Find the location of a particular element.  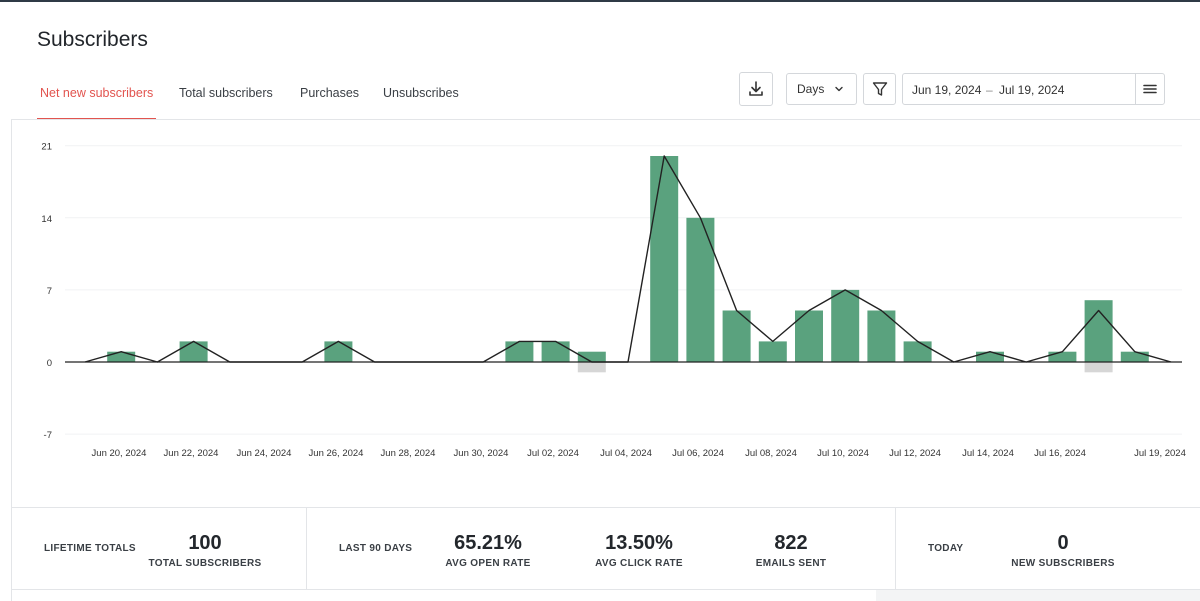

download-button is located at coordinates (756, 89).